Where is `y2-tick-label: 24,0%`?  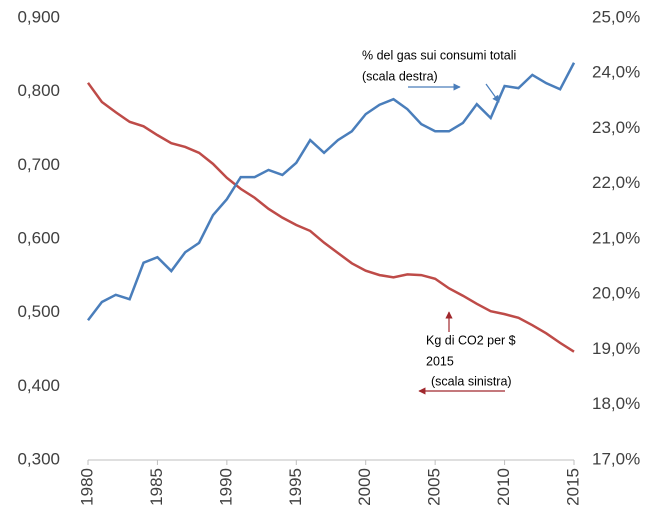
y2-tick-label: 24,0% is located at coordinates (616, 72).